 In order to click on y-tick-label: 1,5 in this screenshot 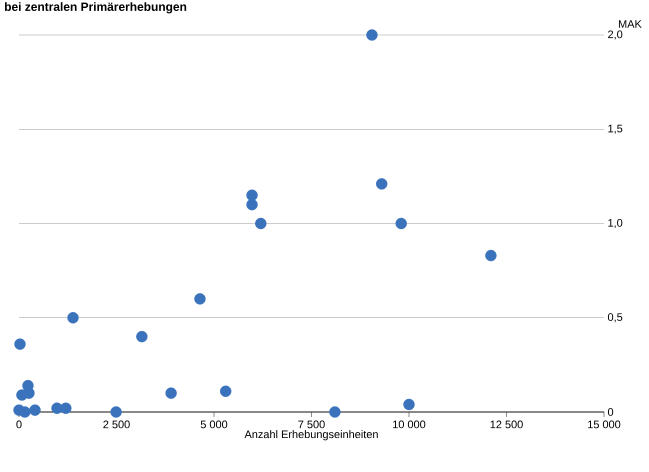, I will do `click(615, 129)`.